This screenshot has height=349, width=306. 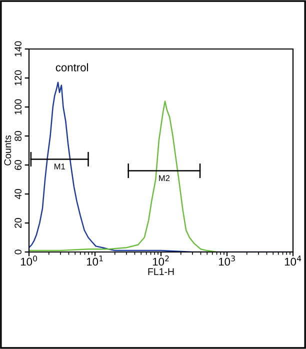 I want to click on y-tick-label: 120, so click(x=18, y=78).